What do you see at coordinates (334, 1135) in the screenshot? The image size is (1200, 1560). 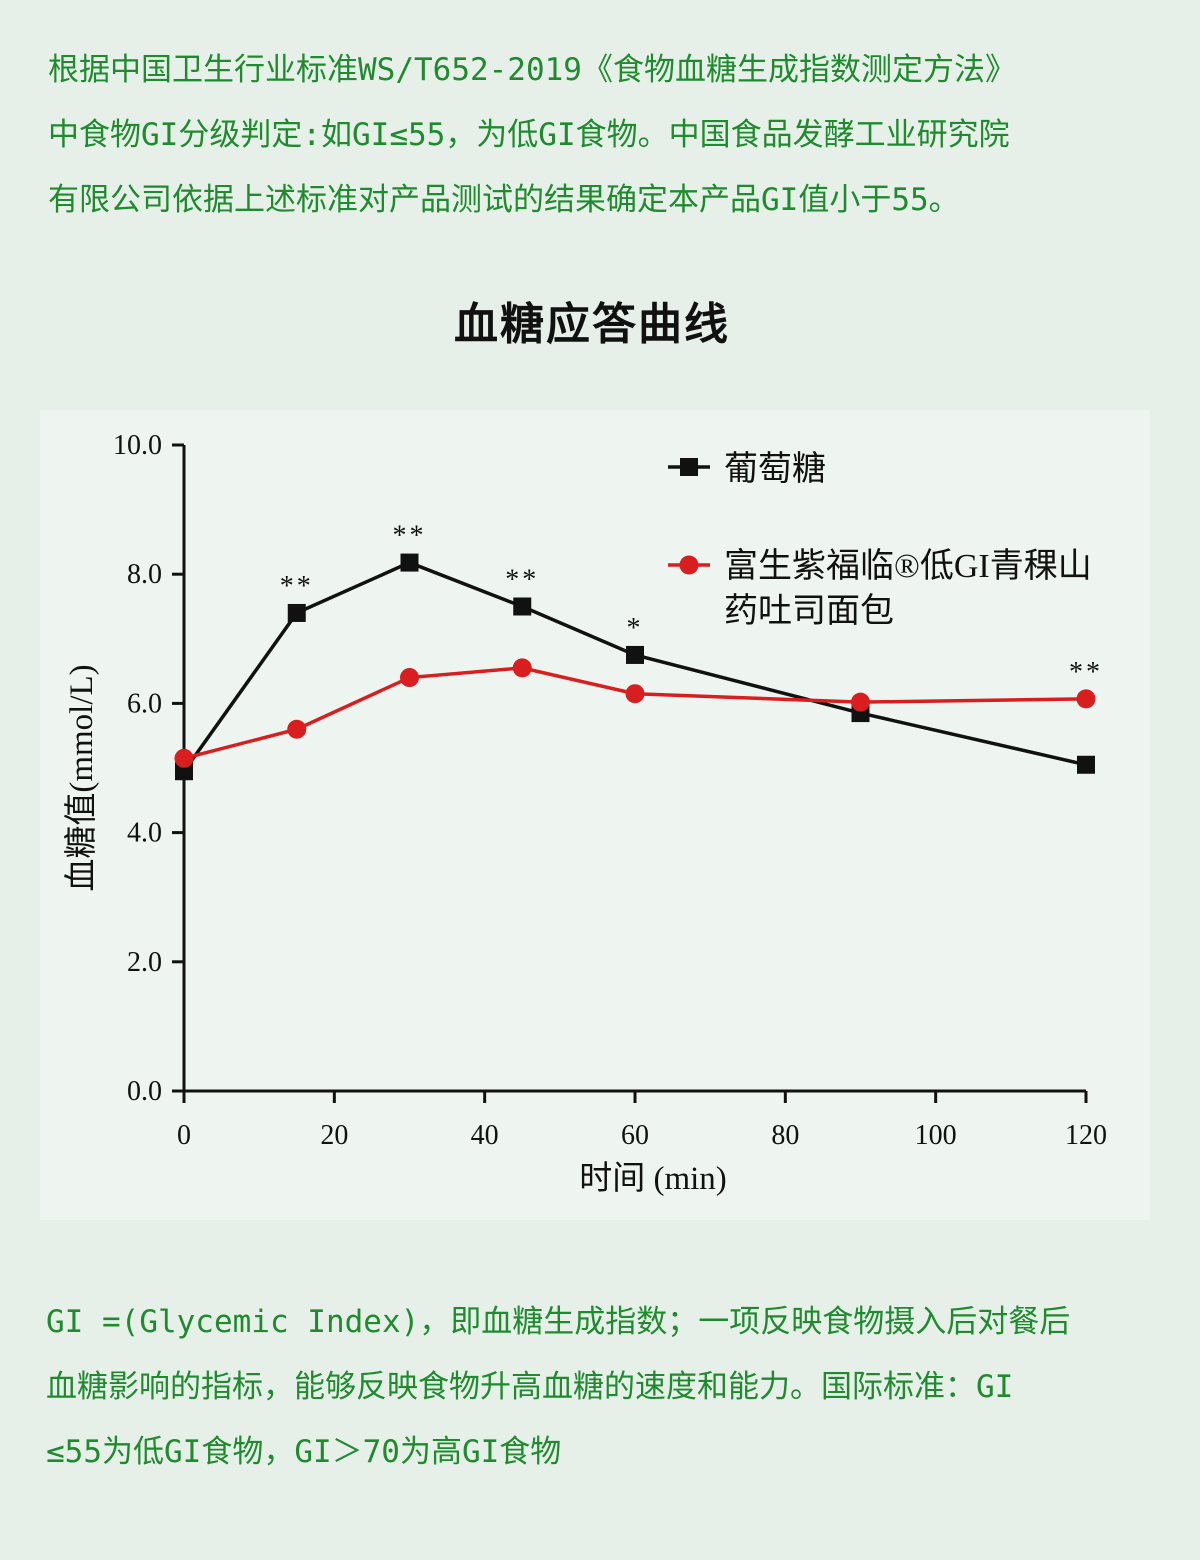 I see `x-tick-label: 20` at bounding box center [334, 1135].